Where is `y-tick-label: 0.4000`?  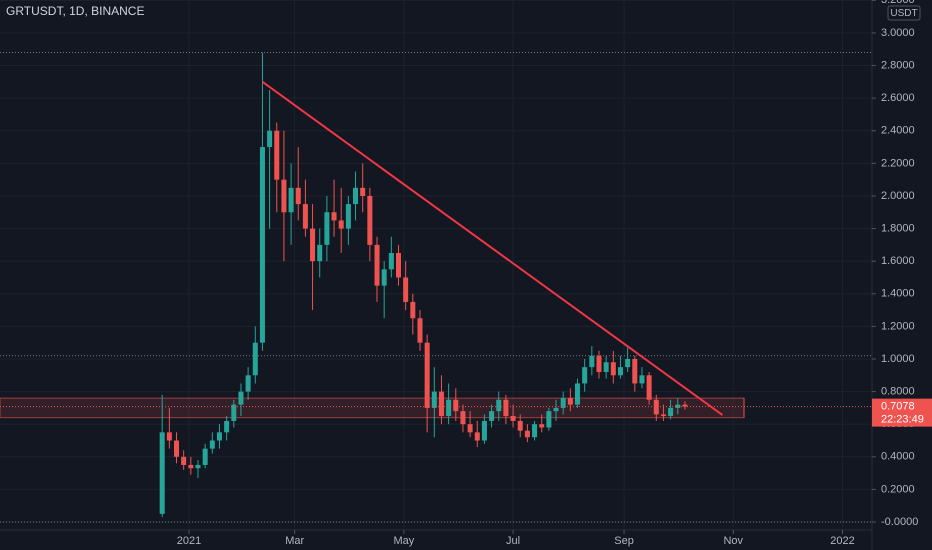
y-tick-label: 0.4000 is located at coordinates (898, 457).